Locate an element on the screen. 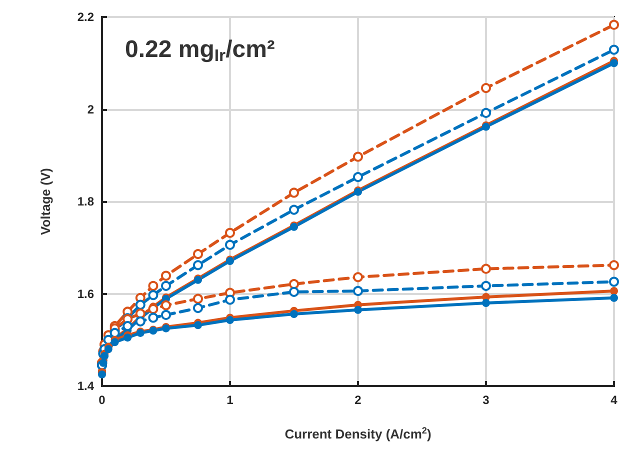  x-tick-label: 1 is located at coordinates (230, 400).